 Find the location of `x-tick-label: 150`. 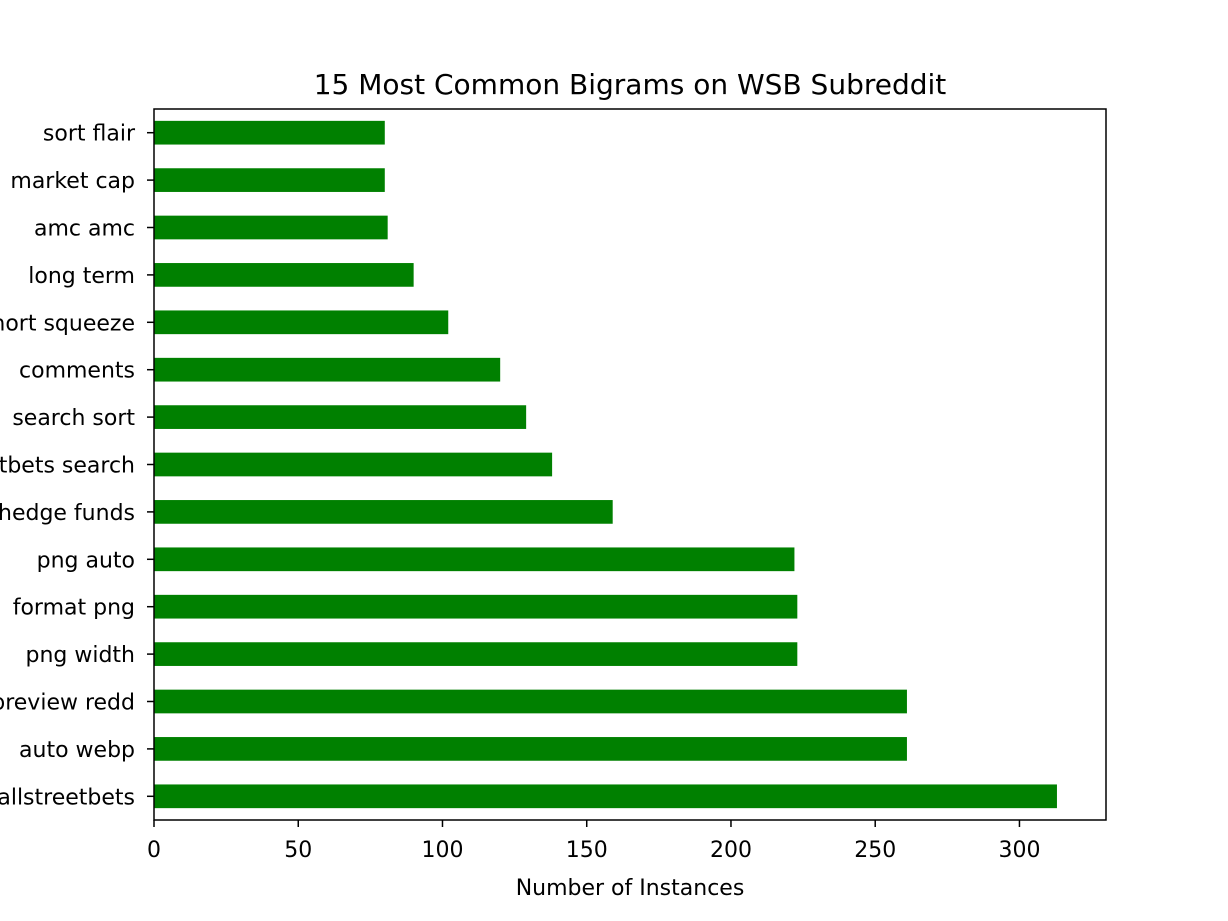

x-tick-label: 150 is located at coordinates (587, 850).